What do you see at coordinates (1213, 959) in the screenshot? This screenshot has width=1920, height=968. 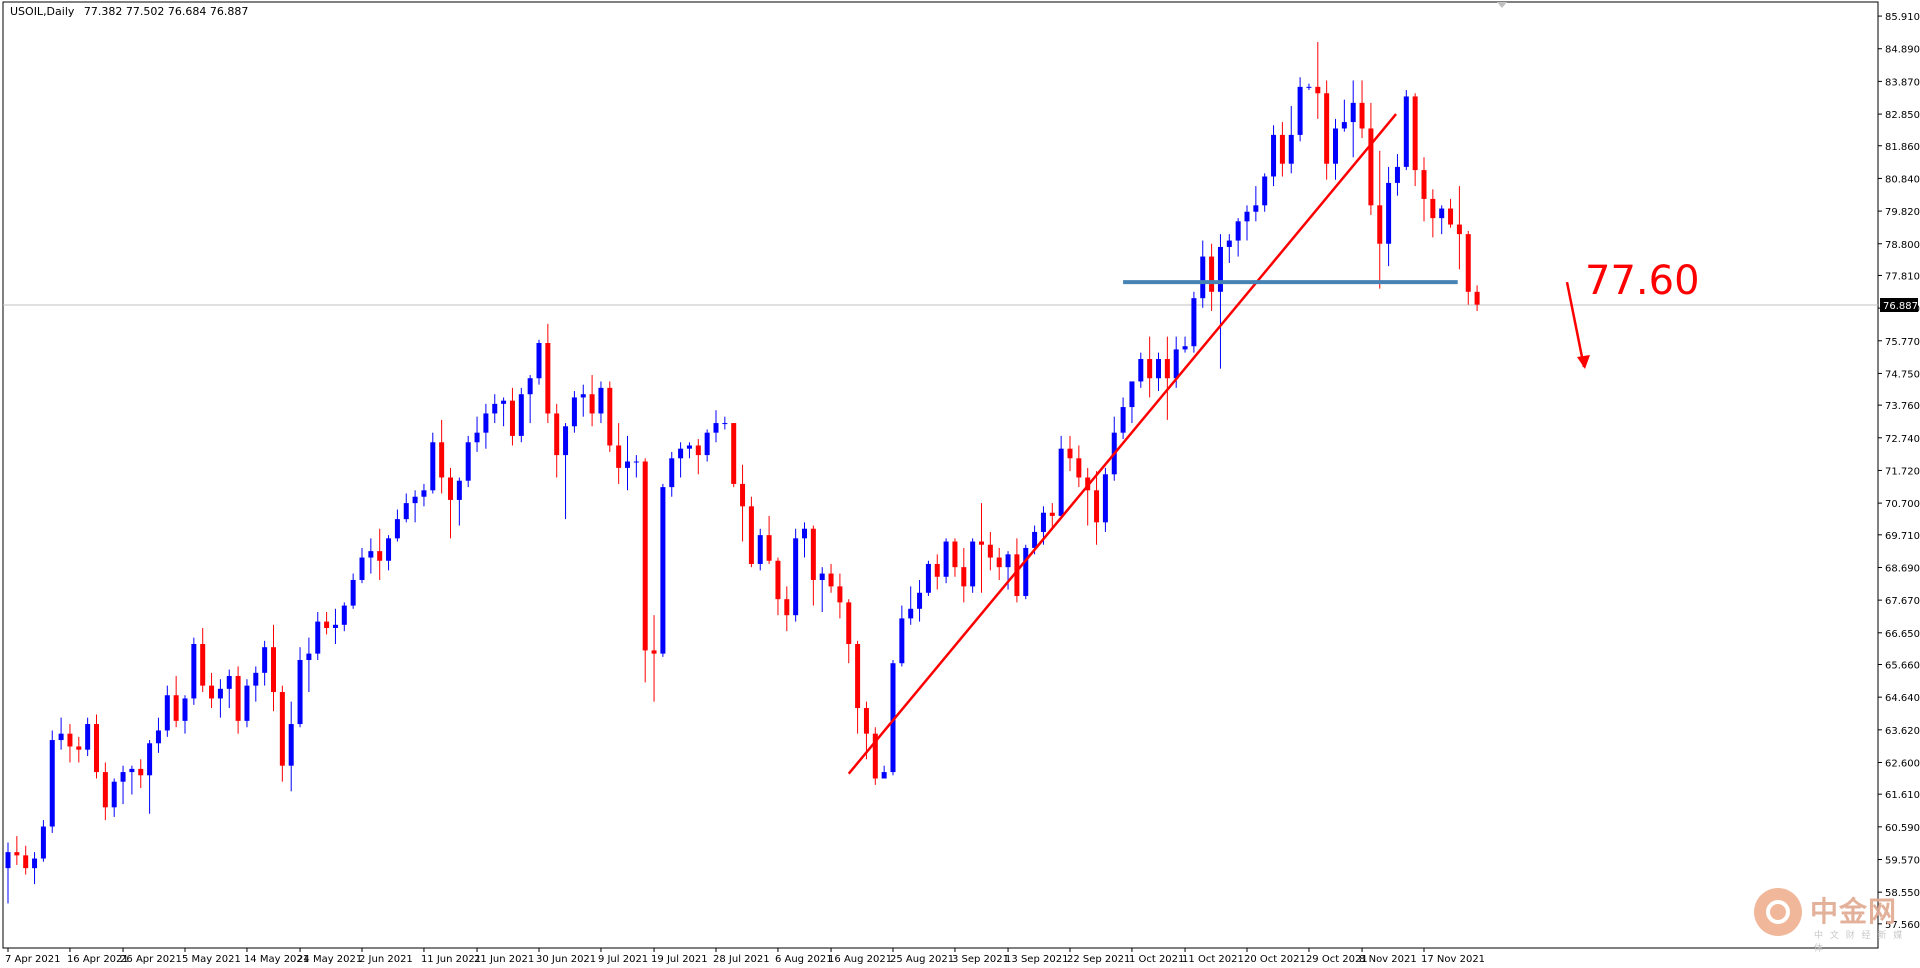 I see `x-tick-label: 11 Oct 2021` at bounding box center [1213, 959].